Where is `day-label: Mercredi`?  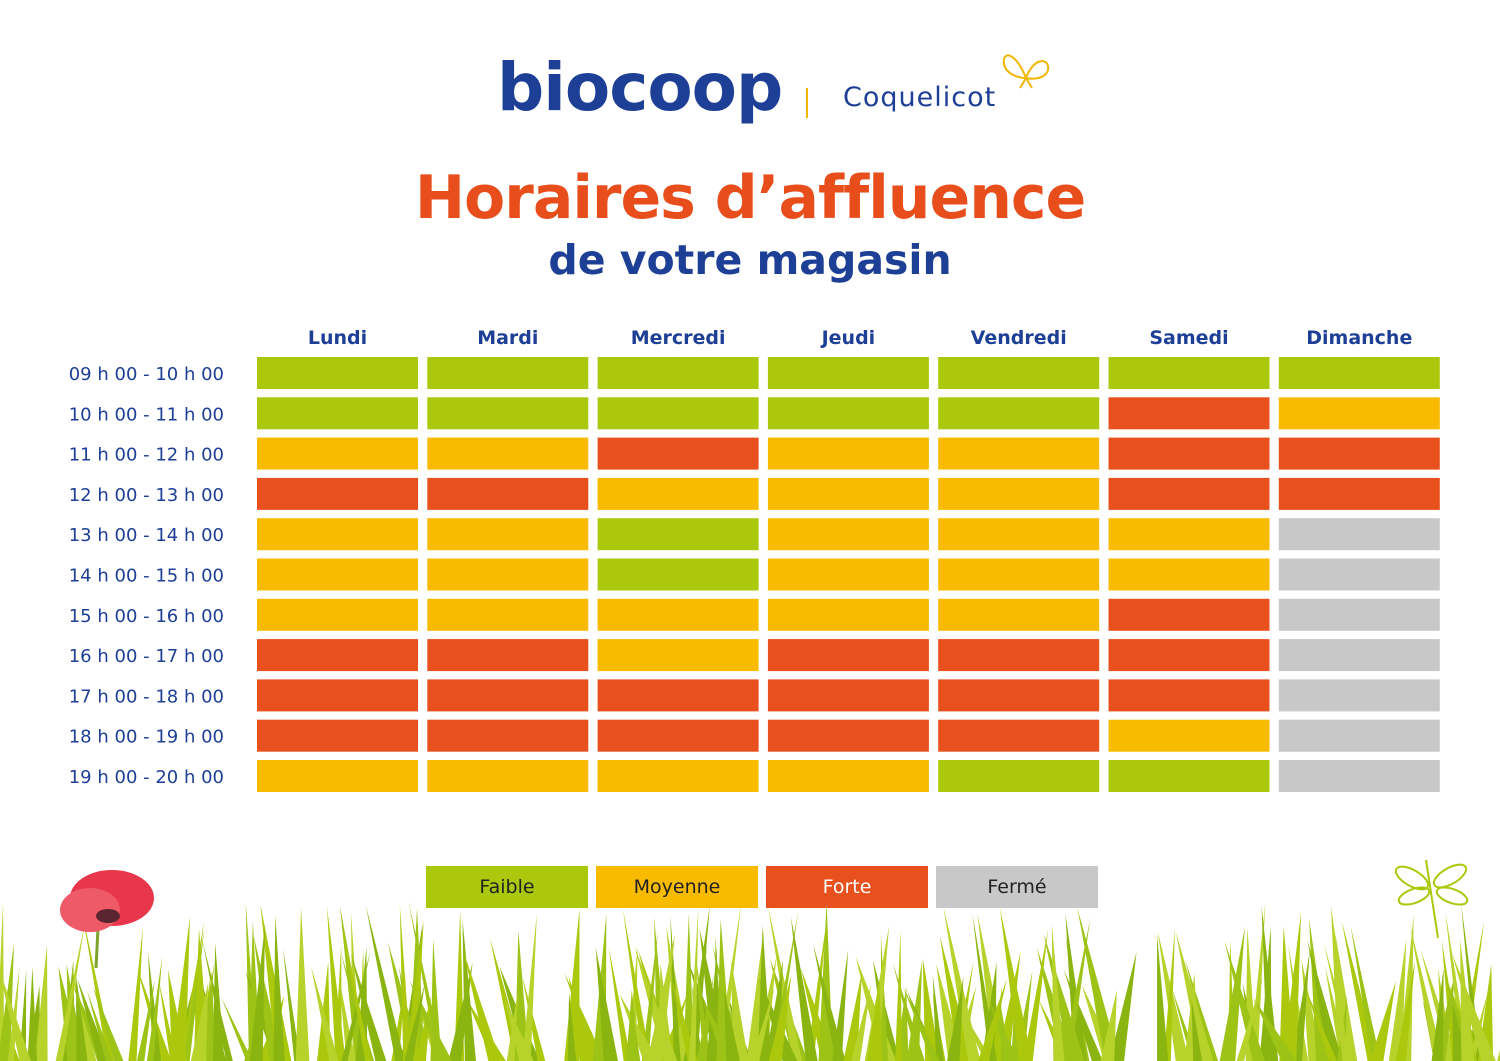 day-label: Mercredi is located at coordinates (678, 338).